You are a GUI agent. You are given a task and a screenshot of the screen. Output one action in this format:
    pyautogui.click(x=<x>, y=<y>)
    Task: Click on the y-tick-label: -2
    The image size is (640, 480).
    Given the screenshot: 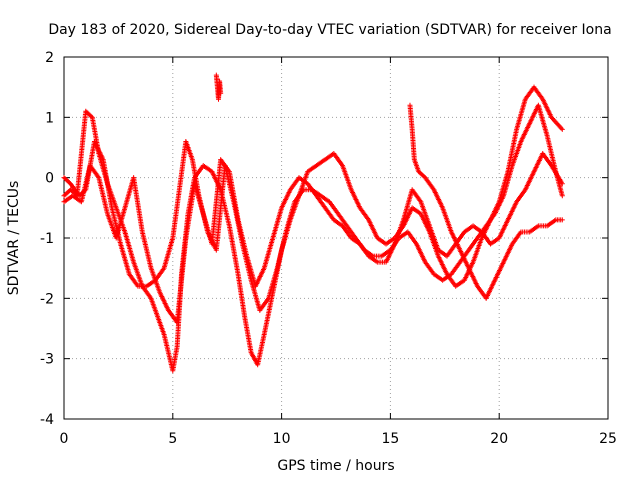 What is the action you would take?
    pyautogui.click(x=47, y=299)
    